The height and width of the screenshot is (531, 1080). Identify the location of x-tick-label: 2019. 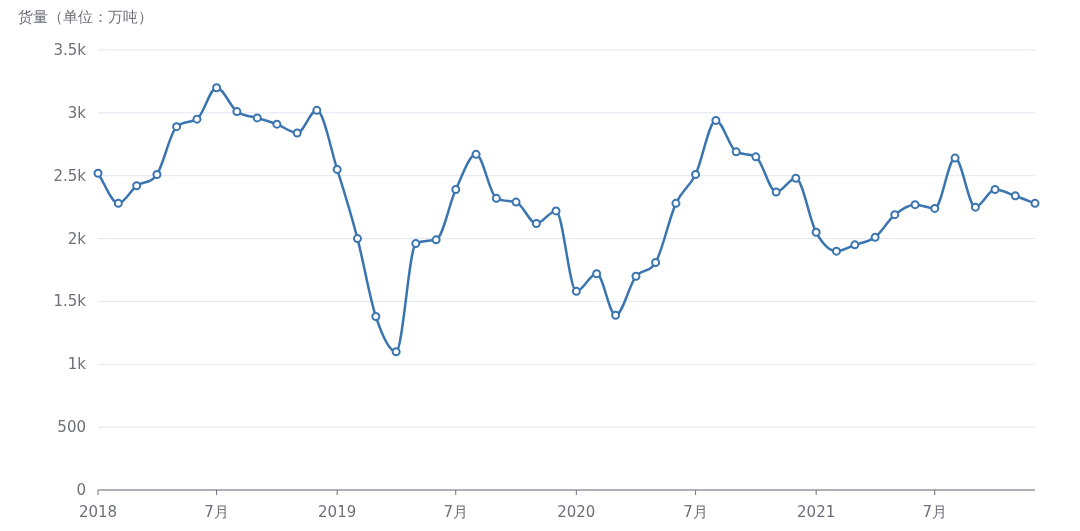
(337, 512).